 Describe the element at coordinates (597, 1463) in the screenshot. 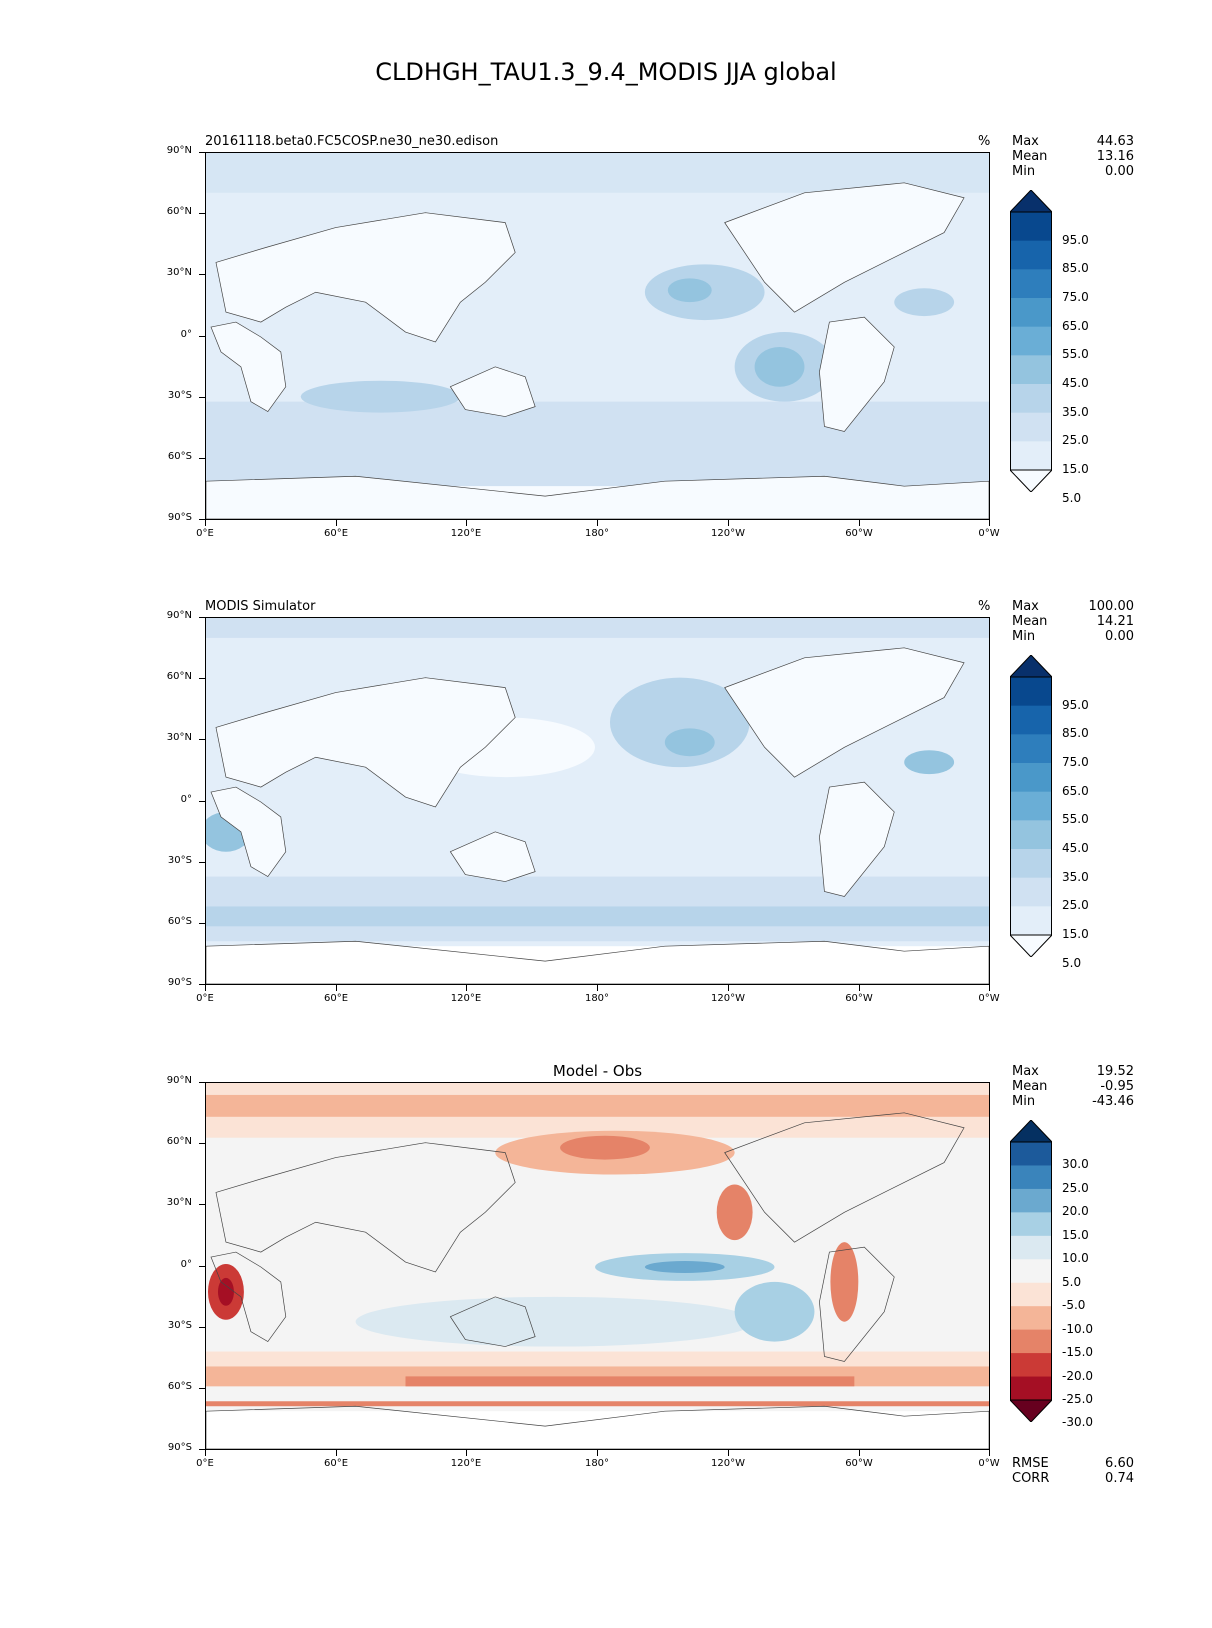

I see `lon-label: 180°` at that location.